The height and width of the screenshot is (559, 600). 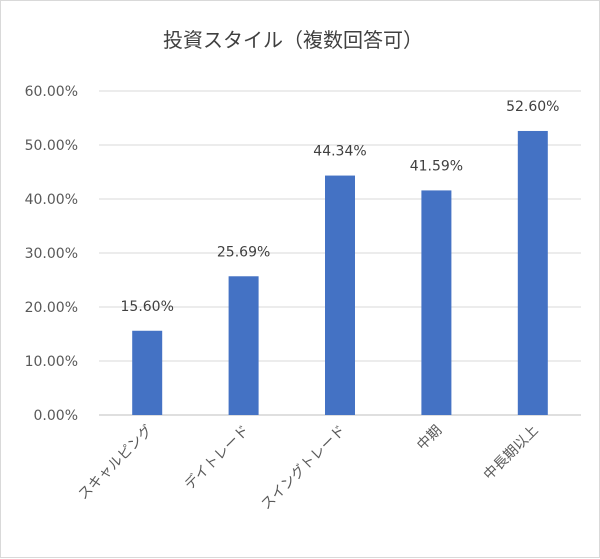 I want to click on y-tick-label: 20.00%, so click(x=51, y=308).